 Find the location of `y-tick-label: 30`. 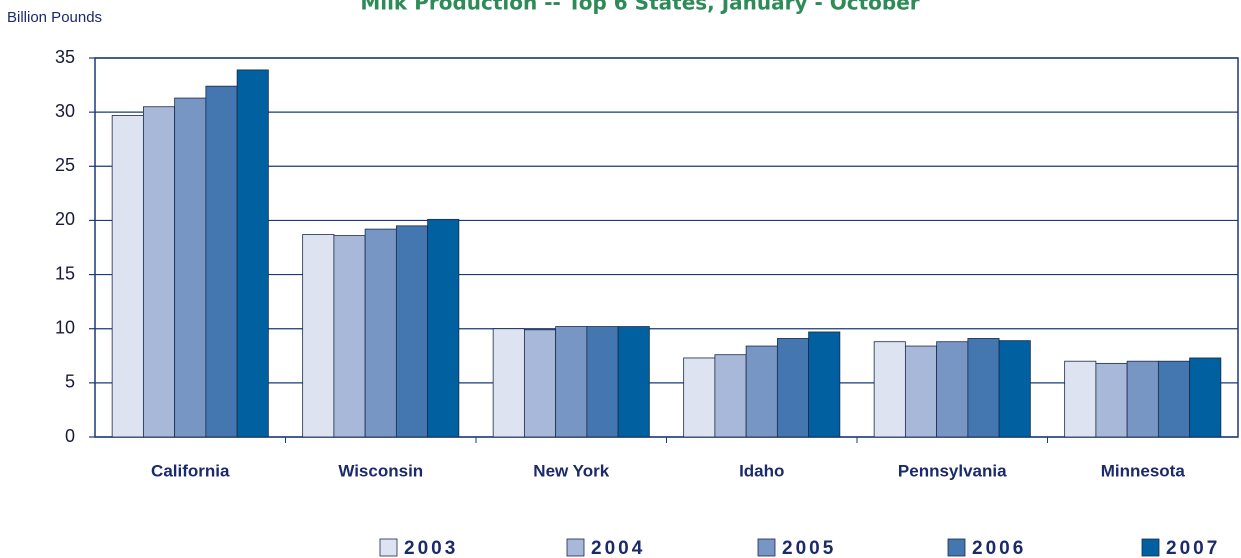

y-tick-label: 30 is located at coordinates (65, 111).